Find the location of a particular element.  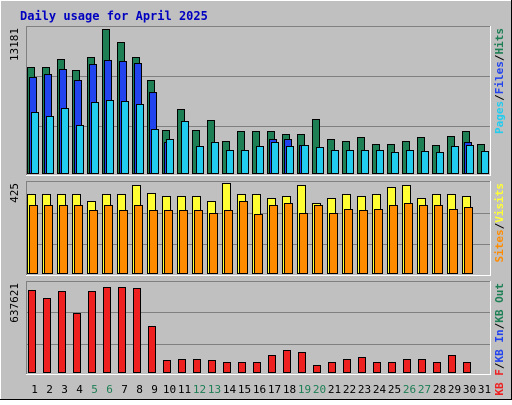

x-tick-label-day-21: 21 is located at coordinates (334, 389).